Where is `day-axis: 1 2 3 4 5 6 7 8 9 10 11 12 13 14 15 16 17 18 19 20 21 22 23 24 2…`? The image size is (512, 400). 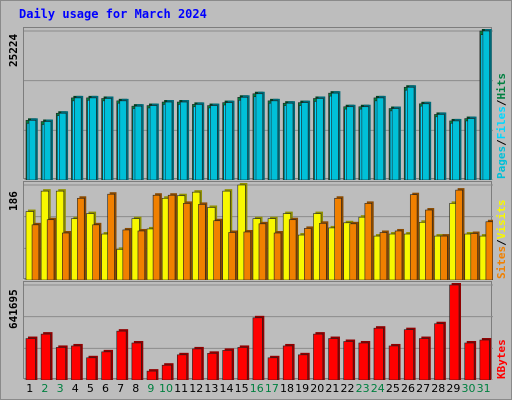
day-axis: 1 2 3 4 5 6 7 8 9 10 11 12 13 14 15 16 17 18 19 20 21 22 23 24 2… is located at coordinates (257, 390).